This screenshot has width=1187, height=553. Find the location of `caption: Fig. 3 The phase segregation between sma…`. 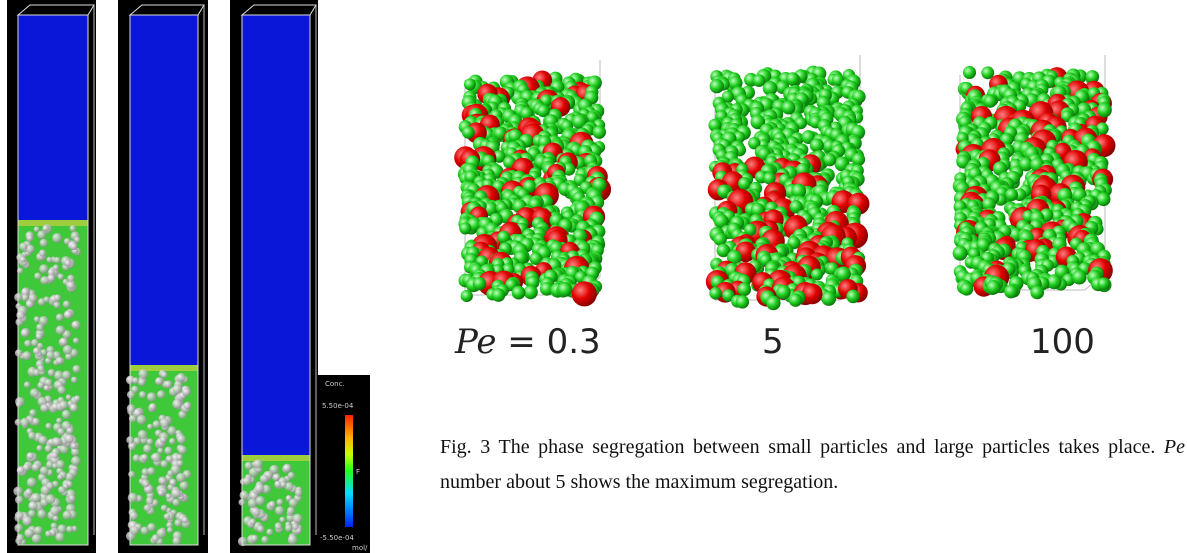

caption: Fig. 3 The phase segregation between sma… is located at coordinates (812, 465).